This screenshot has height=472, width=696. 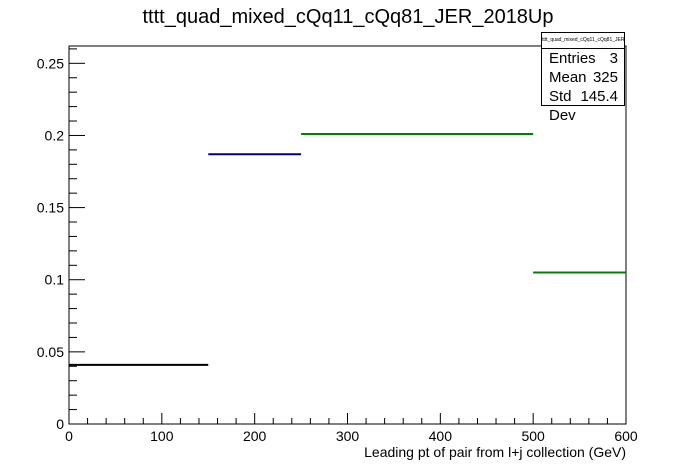 I want to click on chart-title: tttt_quad_mixed_cQq11_cQq81_JER_2018Up, so click(x=348, y=17).